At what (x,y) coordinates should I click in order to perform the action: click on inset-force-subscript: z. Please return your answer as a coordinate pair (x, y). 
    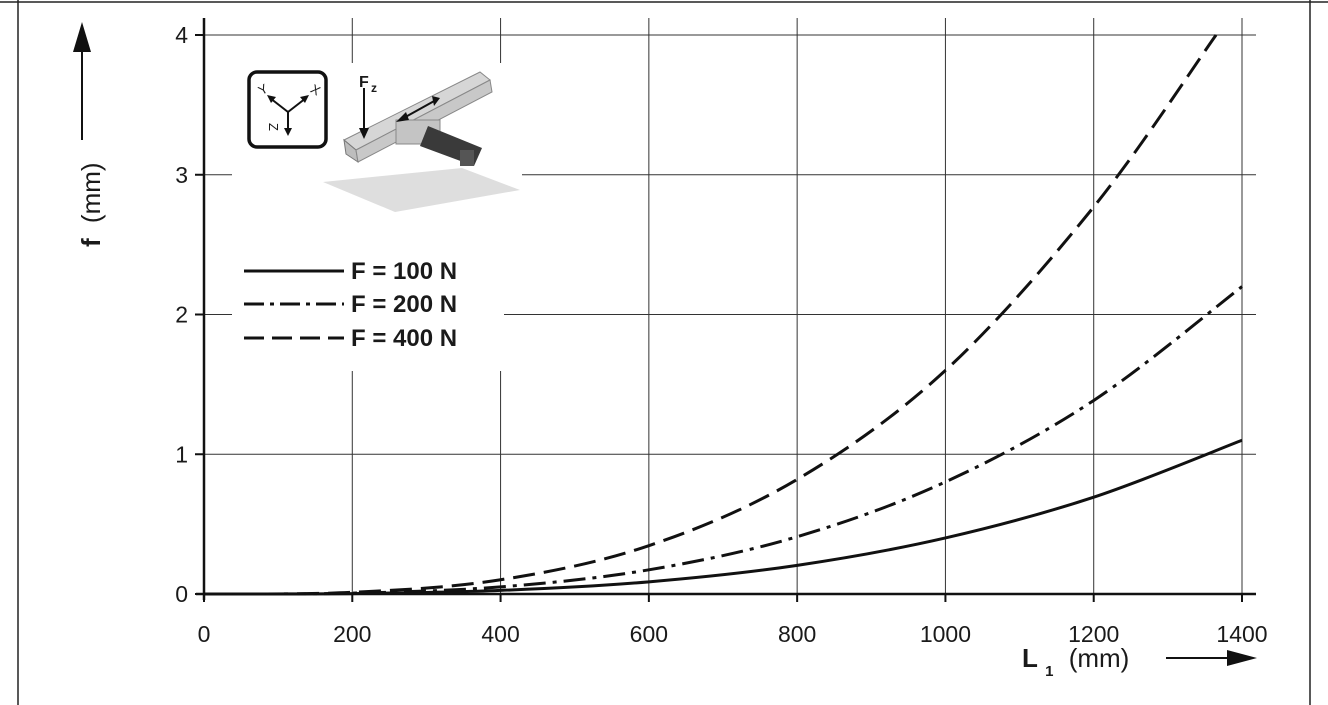
    Looking at the image, I should click on (374, 88).